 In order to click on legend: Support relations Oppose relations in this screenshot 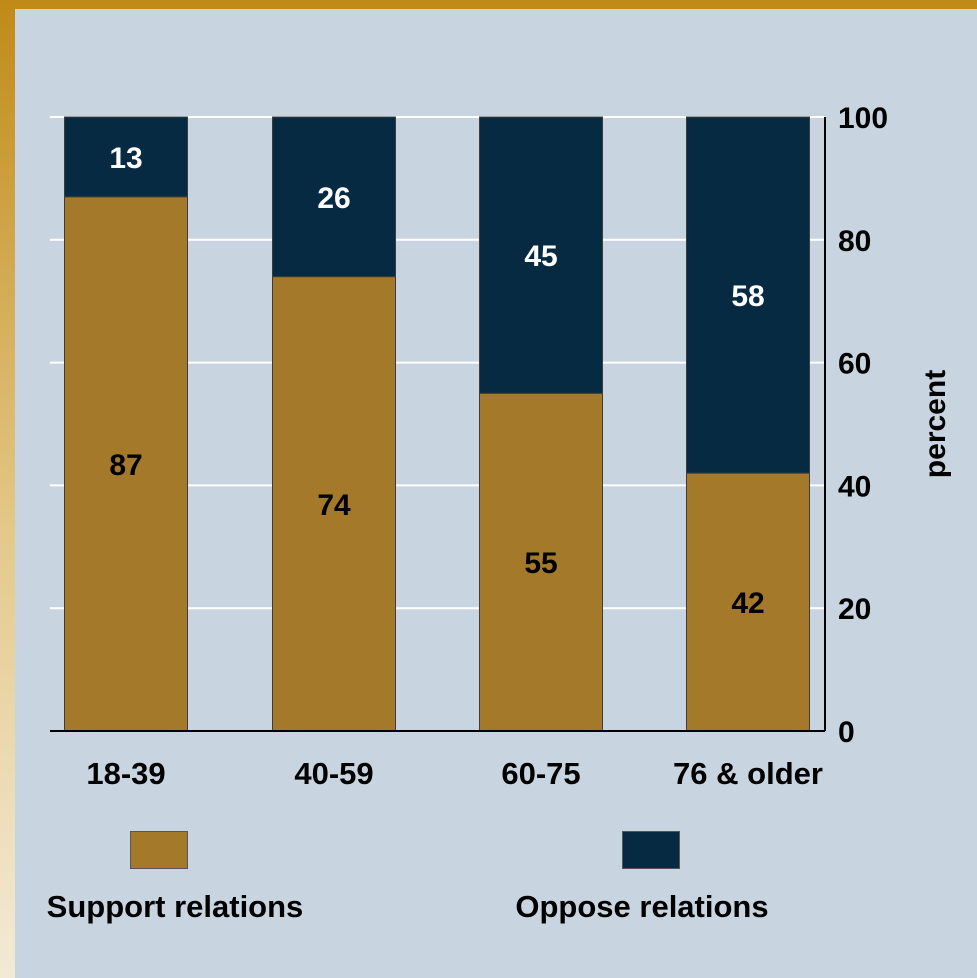, I will do `click(496, 880)`.